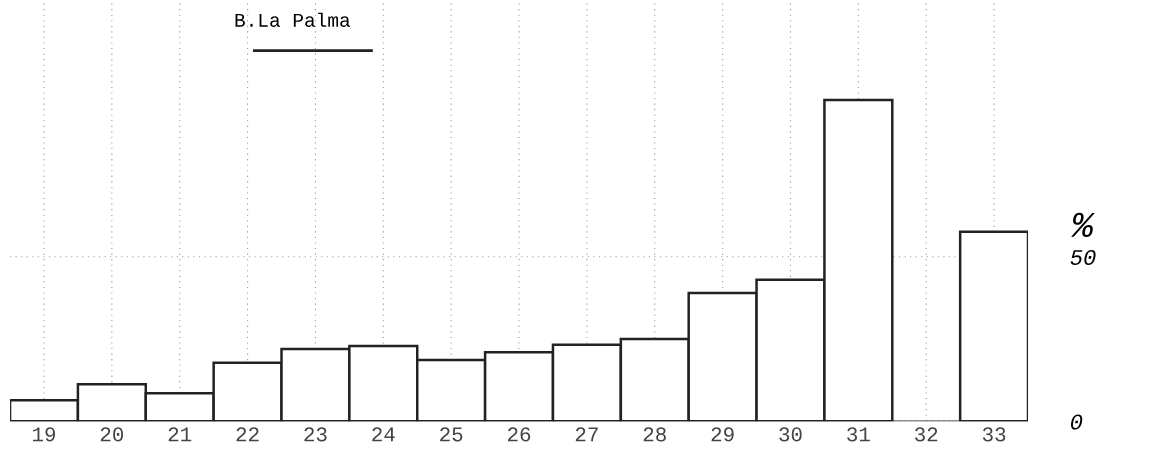  I want to click on x-tick-label: 25, so click(451, 434).